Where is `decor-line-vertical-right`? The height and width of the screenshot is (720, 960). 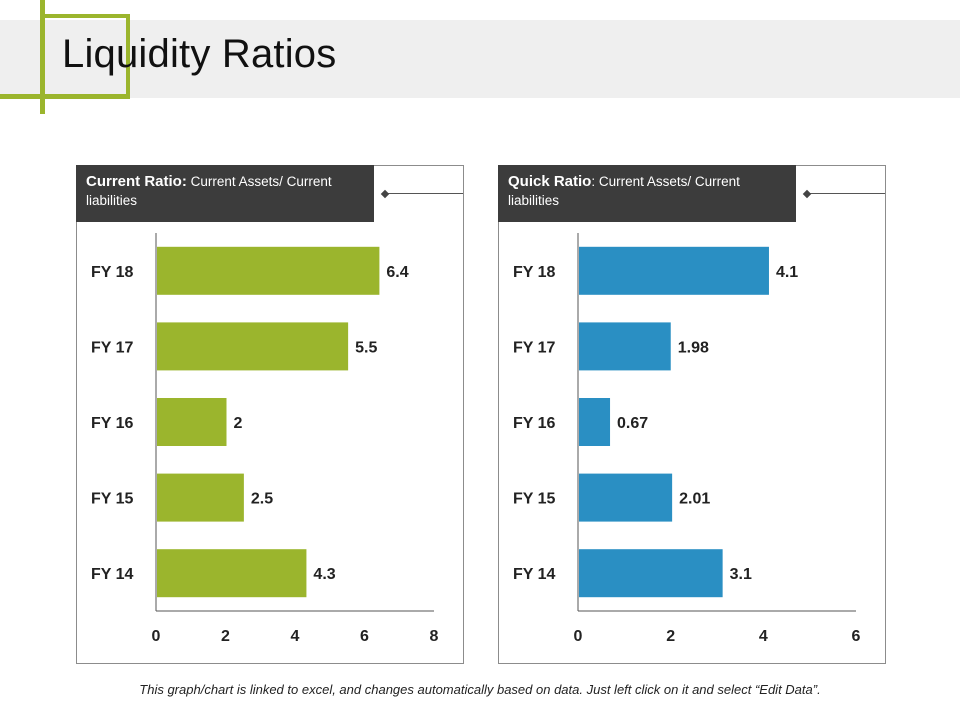
decor-line-vertical-right is located at coordinates (128, 56).